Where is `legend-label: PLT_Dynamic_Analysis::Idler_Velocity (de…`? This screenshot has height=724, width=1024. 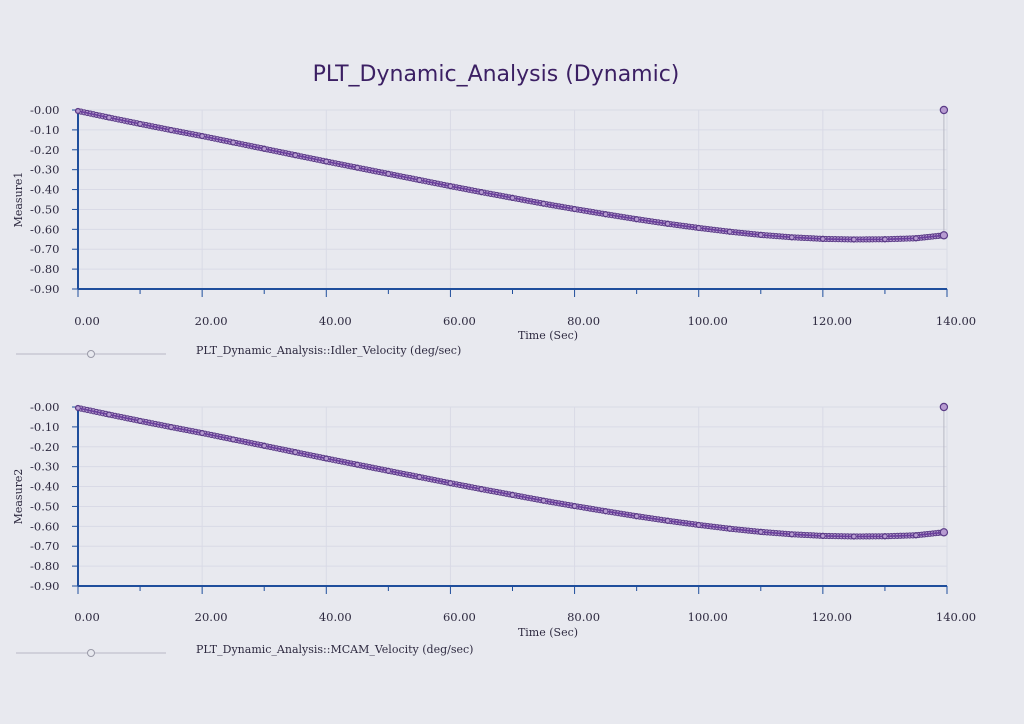 legend-label: PLT_Dynamic_Analysis::Idler_Velocity (de… is located at coordinates (328, 350).